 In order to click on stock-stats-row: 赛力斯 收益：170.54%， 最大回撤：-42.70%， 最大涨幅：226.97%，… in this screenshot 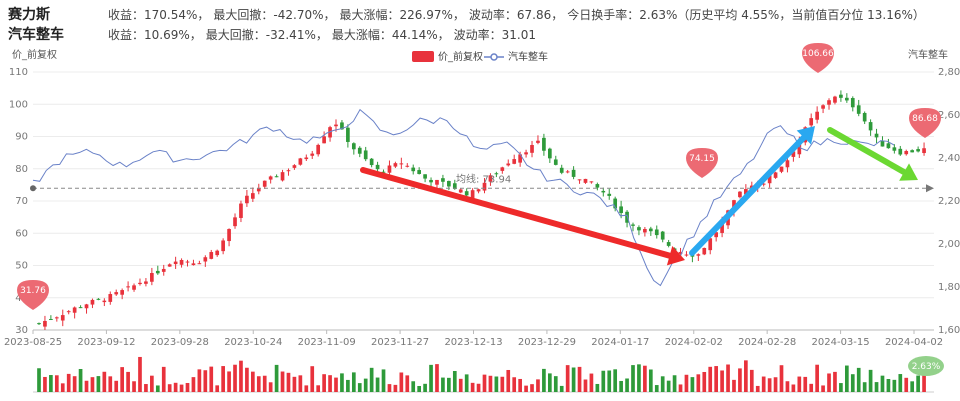, I will do `click(468, 13)`.